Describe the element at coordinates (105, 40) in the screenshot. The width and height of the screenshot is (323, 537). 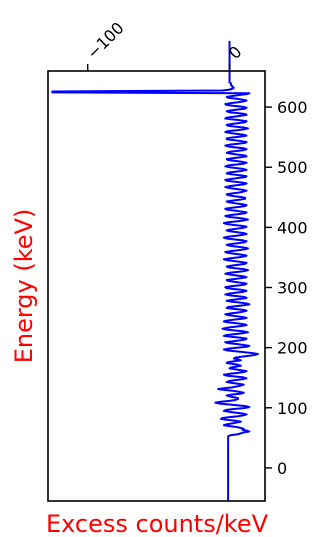
I see `x-tick-label: −100` at that location.